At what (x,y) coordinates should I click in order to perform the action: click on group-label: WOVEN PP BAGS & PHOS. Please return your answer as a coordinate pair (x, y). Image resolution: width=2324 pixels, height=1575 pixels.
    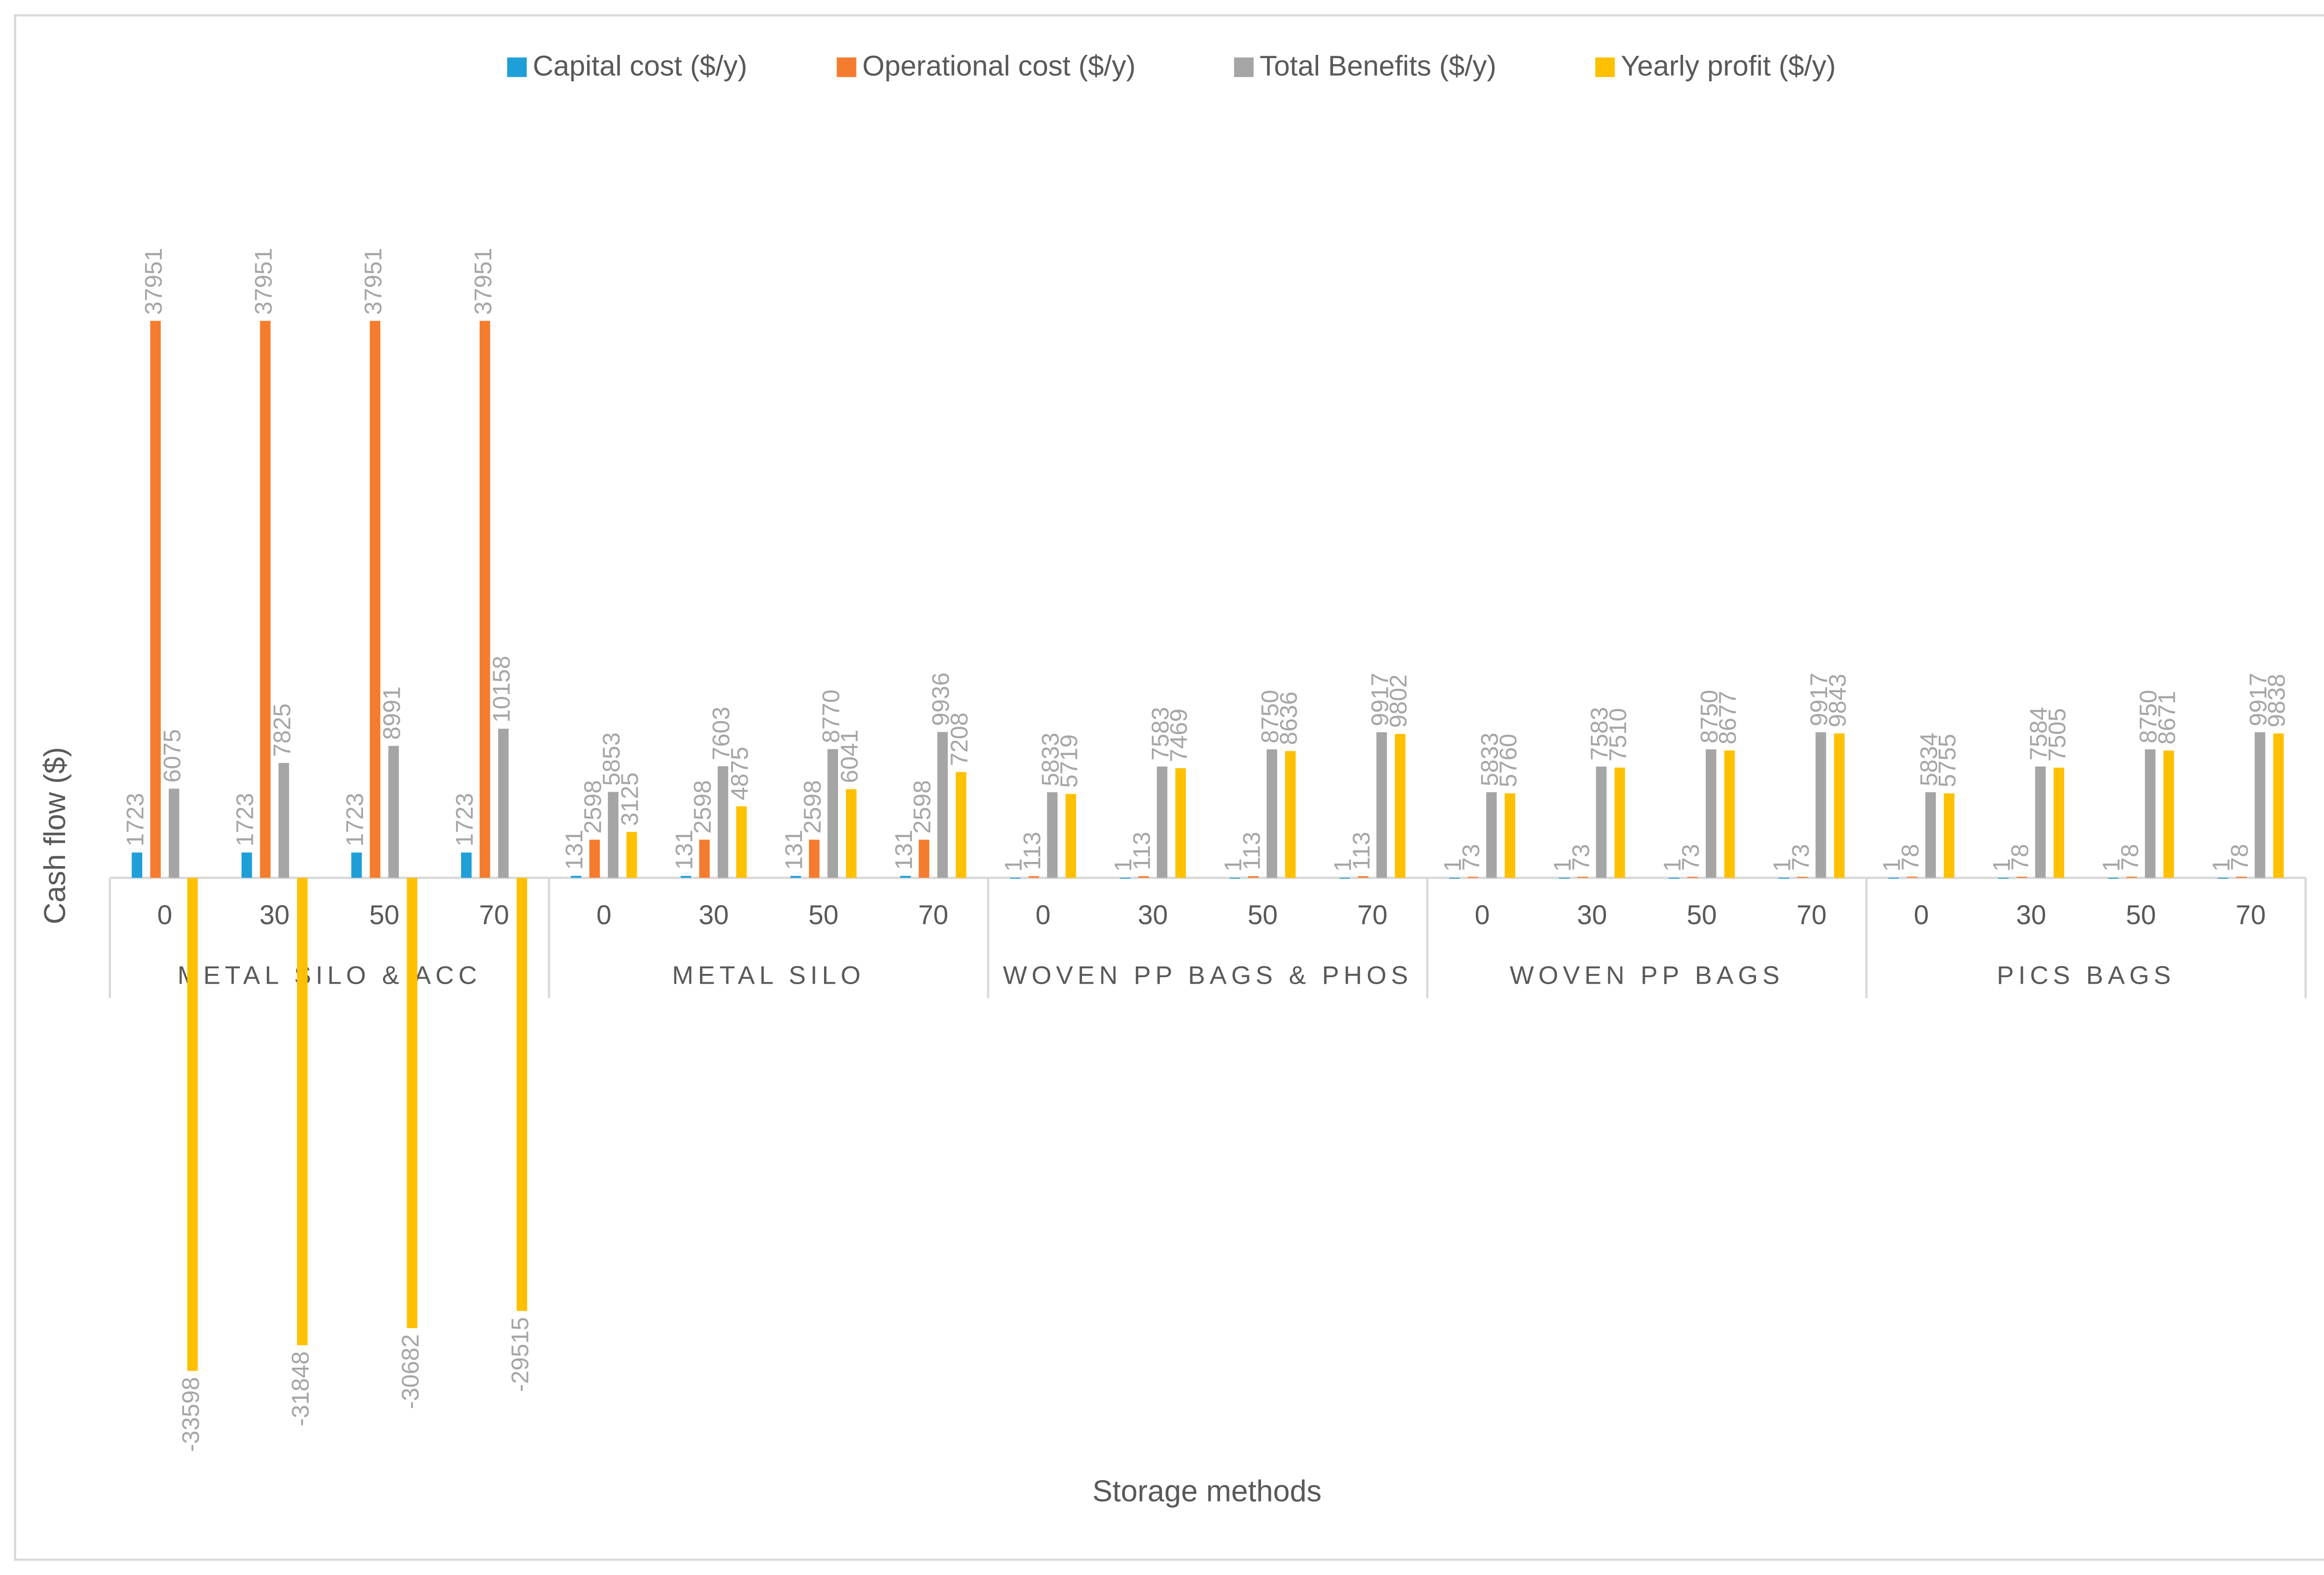
    Looking at the image, I should click on (1208, 976).